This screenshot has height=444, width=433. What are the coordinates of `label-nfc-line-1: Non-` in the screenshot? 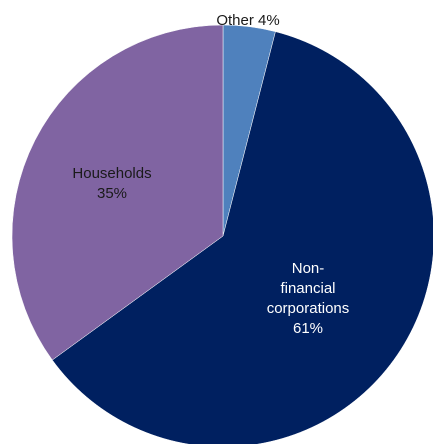 It's located at (308, 268).